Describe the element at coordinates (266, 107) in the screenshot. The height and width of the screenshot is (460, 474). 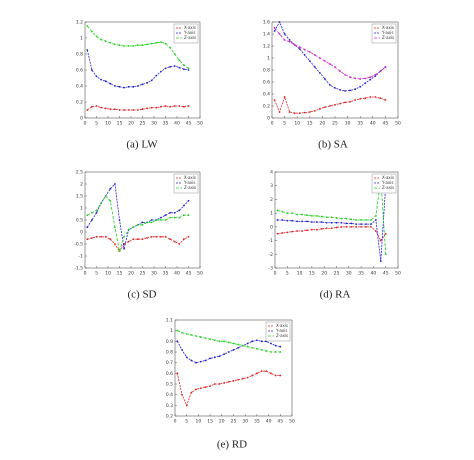
I see `y-tick-label: 0.2` at that location.